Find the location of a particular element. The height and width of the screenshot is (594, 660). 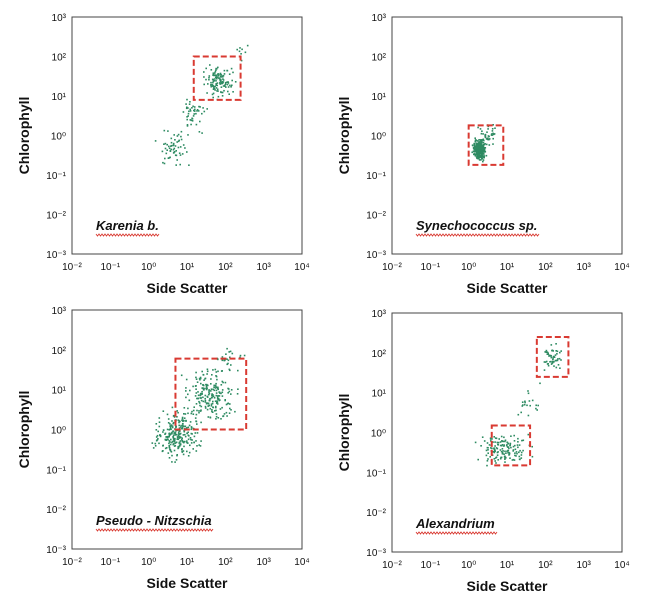

y-tick-label: 10³ is located at coordinates (379, 18).